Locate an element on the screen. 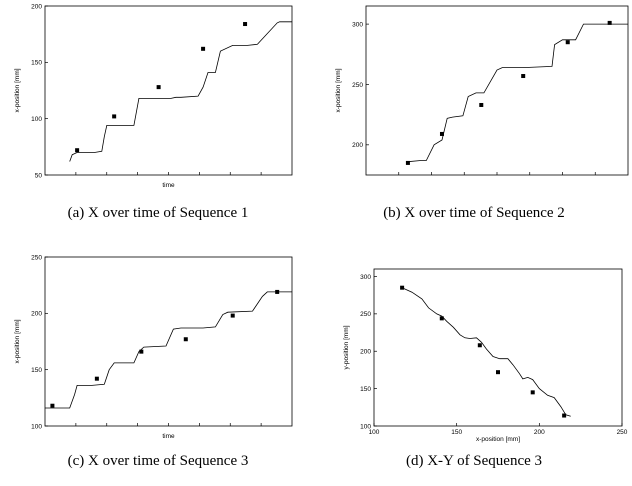 The image size is (632, 486). caption-b: (b) X over time of Sequence 2 is located at coordinates (474, 213).